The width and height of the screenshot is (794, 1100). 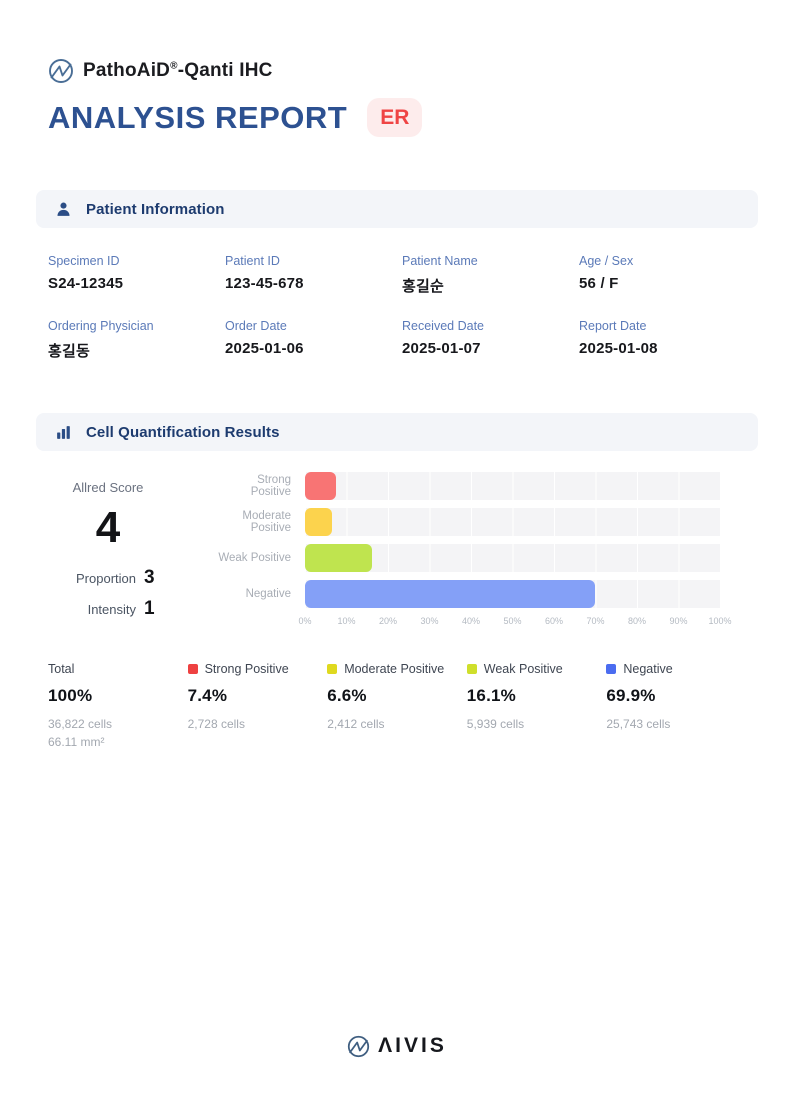 I want to click on field-received-date: Received Date 2025-01-07, so click(x=443, y=338).